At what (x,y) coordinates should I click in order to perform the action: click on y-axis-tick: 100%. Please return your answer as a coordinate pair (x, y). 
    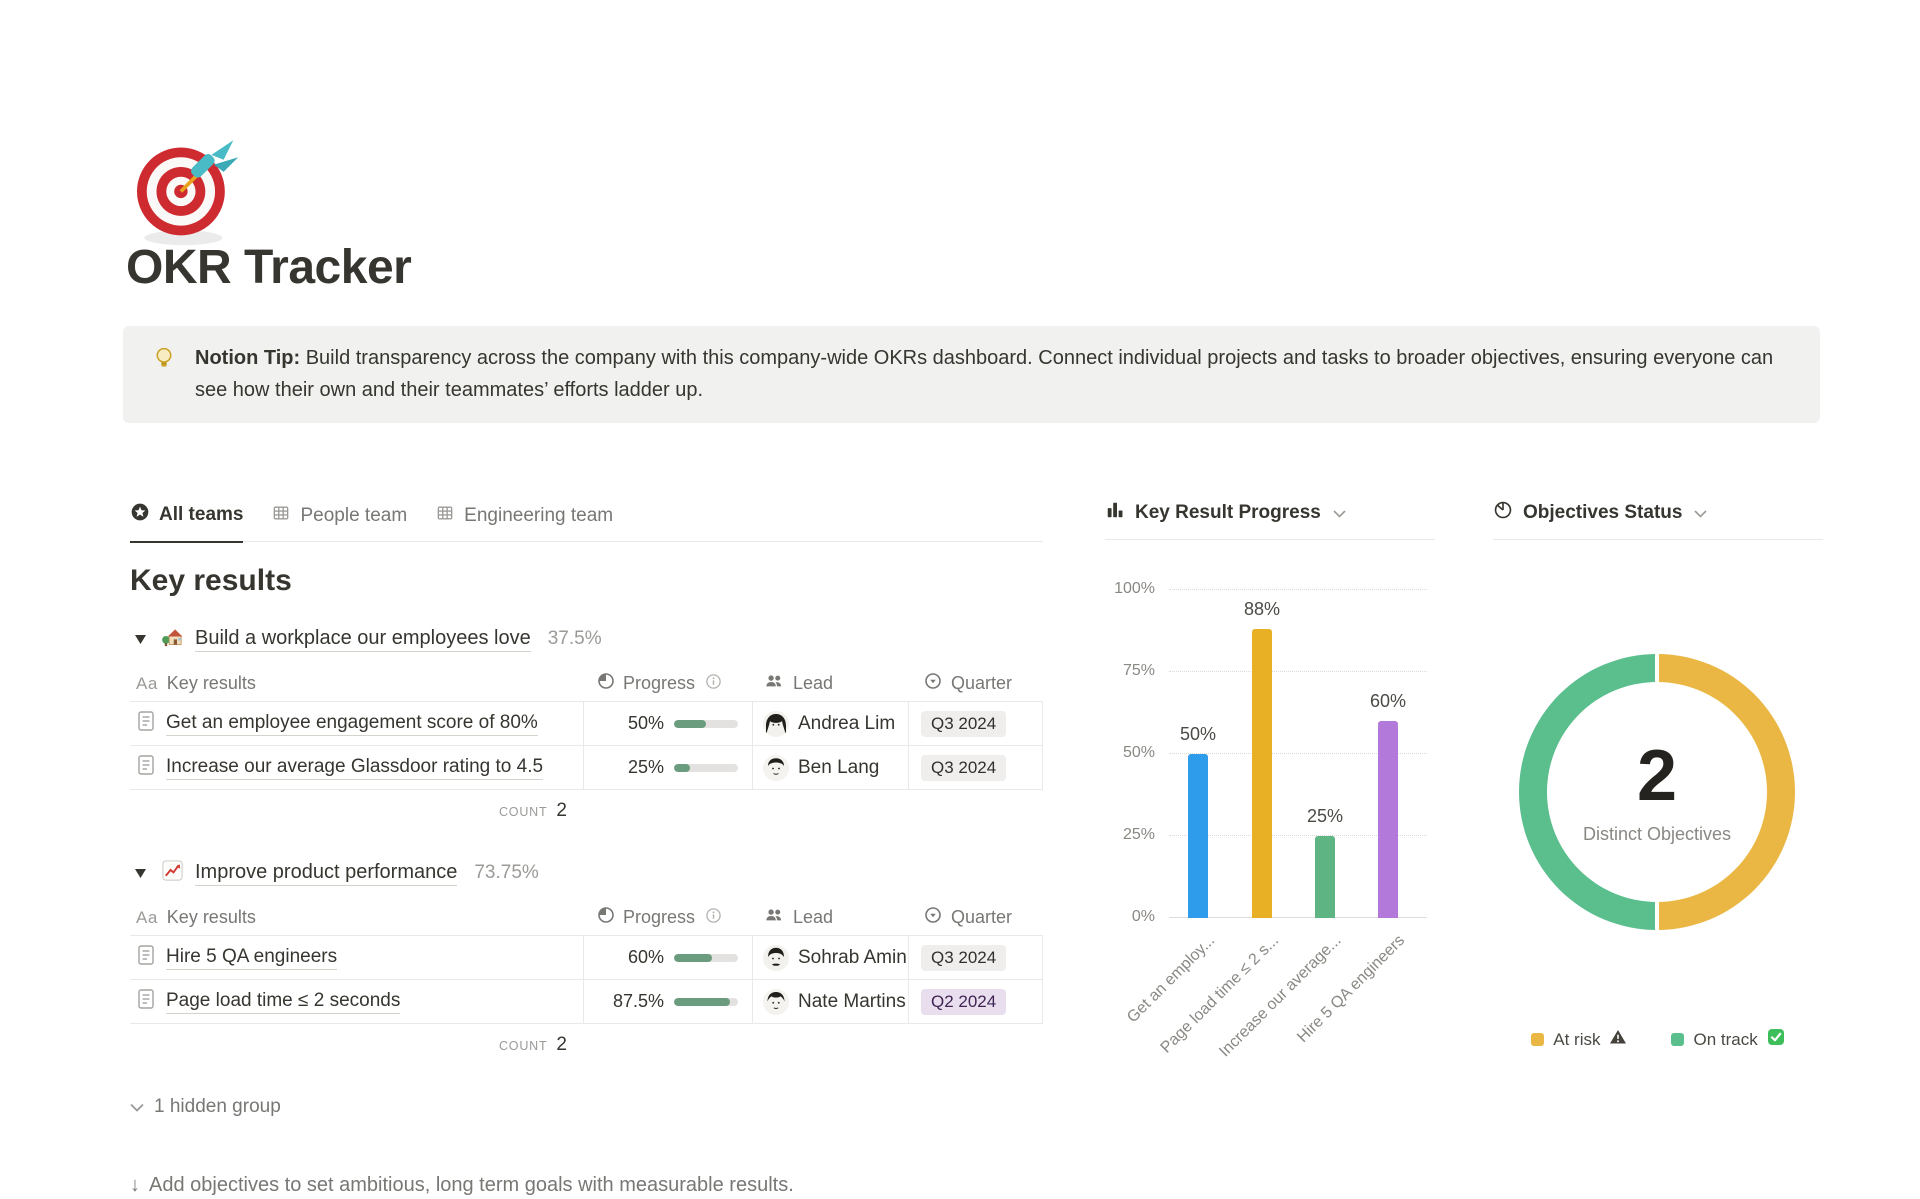
    Looking at the image, I should click on (1134, 588).